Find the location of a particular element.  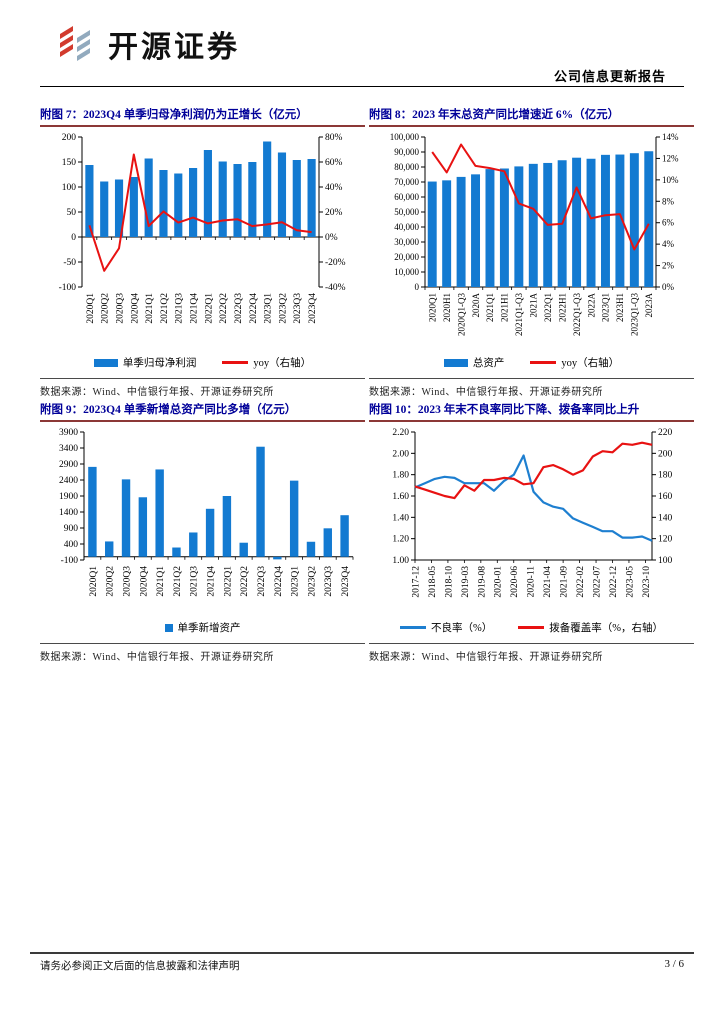

legend-label: 不良率（%） is located at coordinates (462, 628).